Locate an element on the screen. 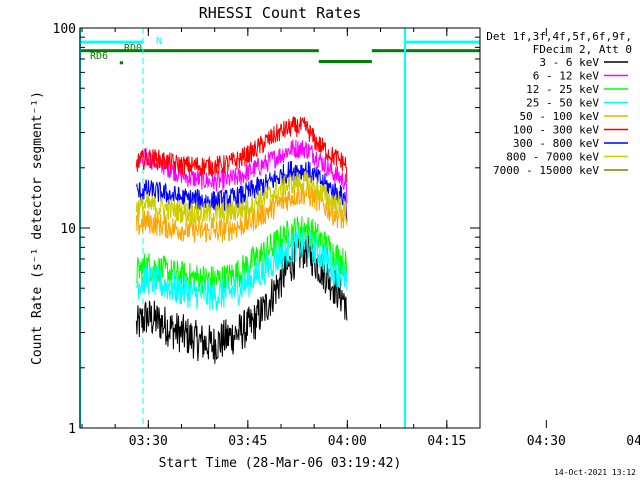  flag-label: N is located at coordinates (159, 41).